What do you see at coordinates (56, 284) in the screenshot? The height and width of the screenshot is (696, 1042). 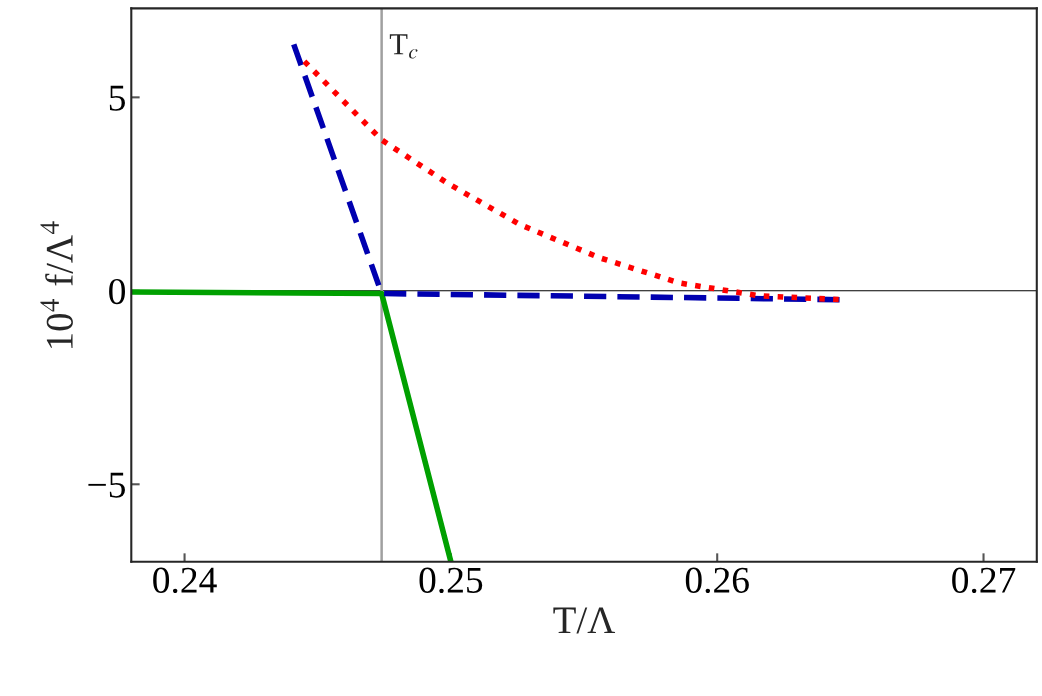 I see `y-axis-title: 10$^{4}$ f/Λ$^{4}$` at bounding box center [56, 284].